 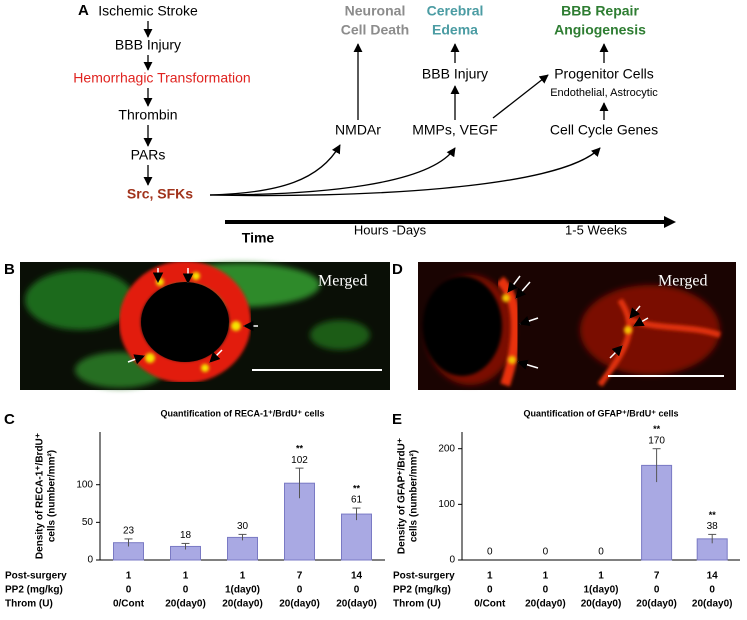 What do you see at coordinates (148, 45) in the screenshot?
I see `chain-node: BBB Injury` at bounding box center [148, 45].